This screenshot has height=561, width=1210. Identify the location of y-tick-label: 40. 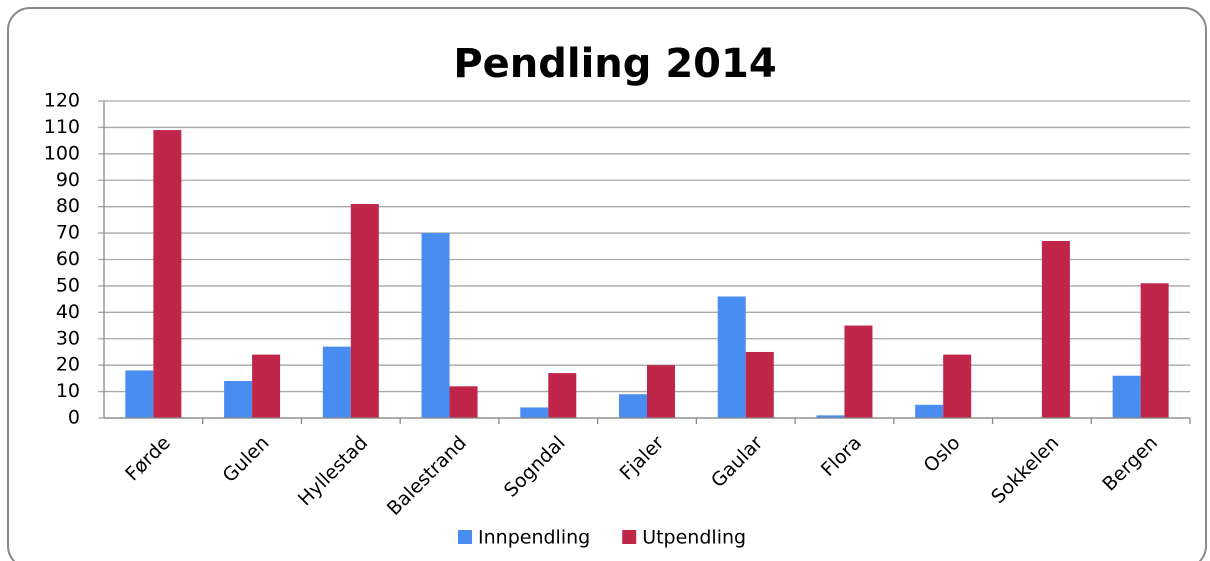
(68, 312).